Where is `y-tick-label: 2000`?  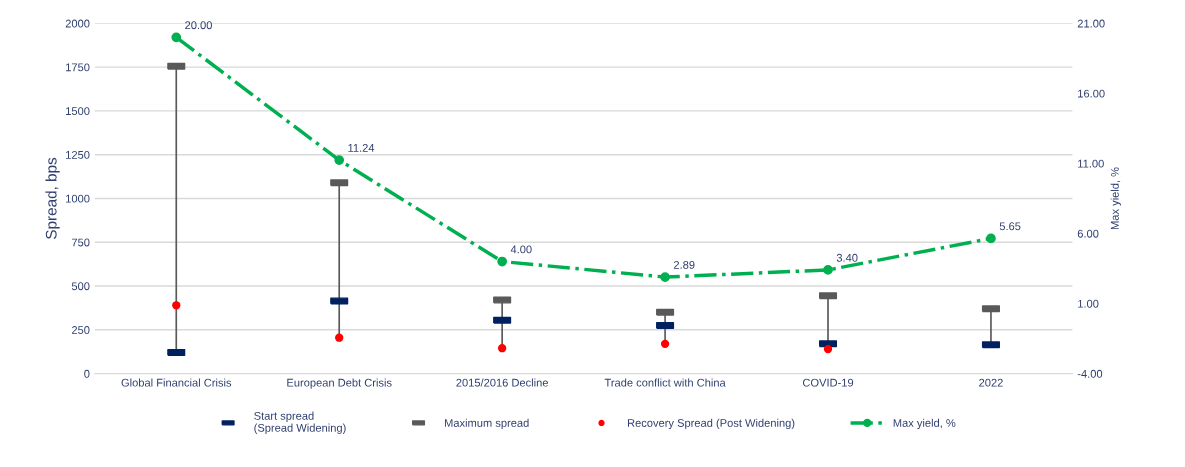
y-tick-label: 2000 is located at coordinates (77, 23).